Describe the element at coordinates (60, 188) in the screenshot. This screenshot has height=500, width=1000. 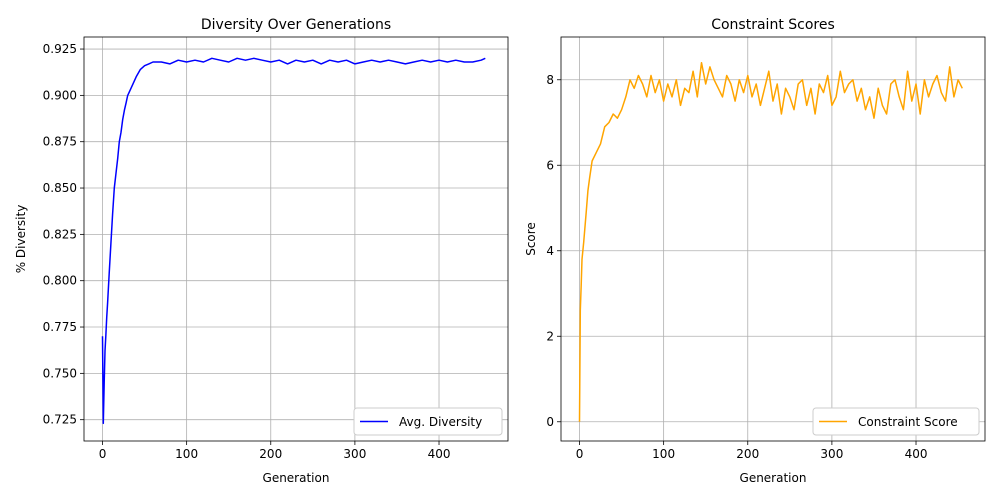
I see `diversity-y-tick-label: 0.850` at that location.